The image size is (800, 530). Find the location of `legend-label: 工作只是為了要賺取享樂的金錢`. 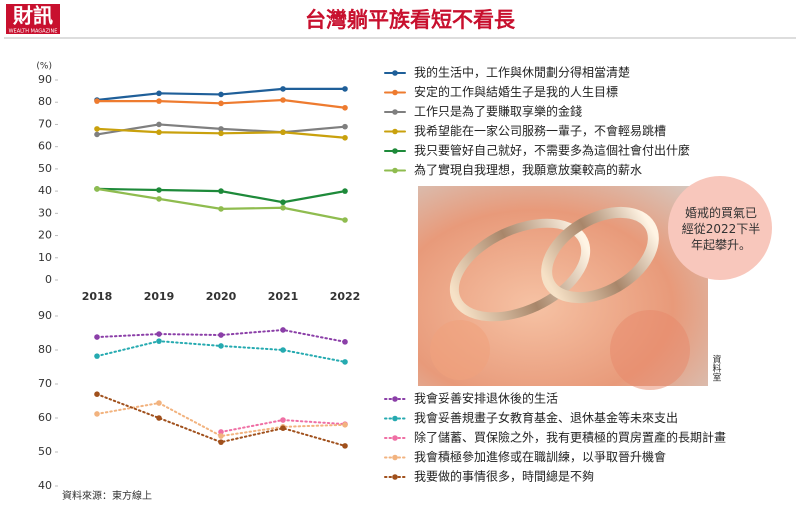

legend-label: 工作只是為了要賺取享樂的金錢 is located at coordinates (498, 111).